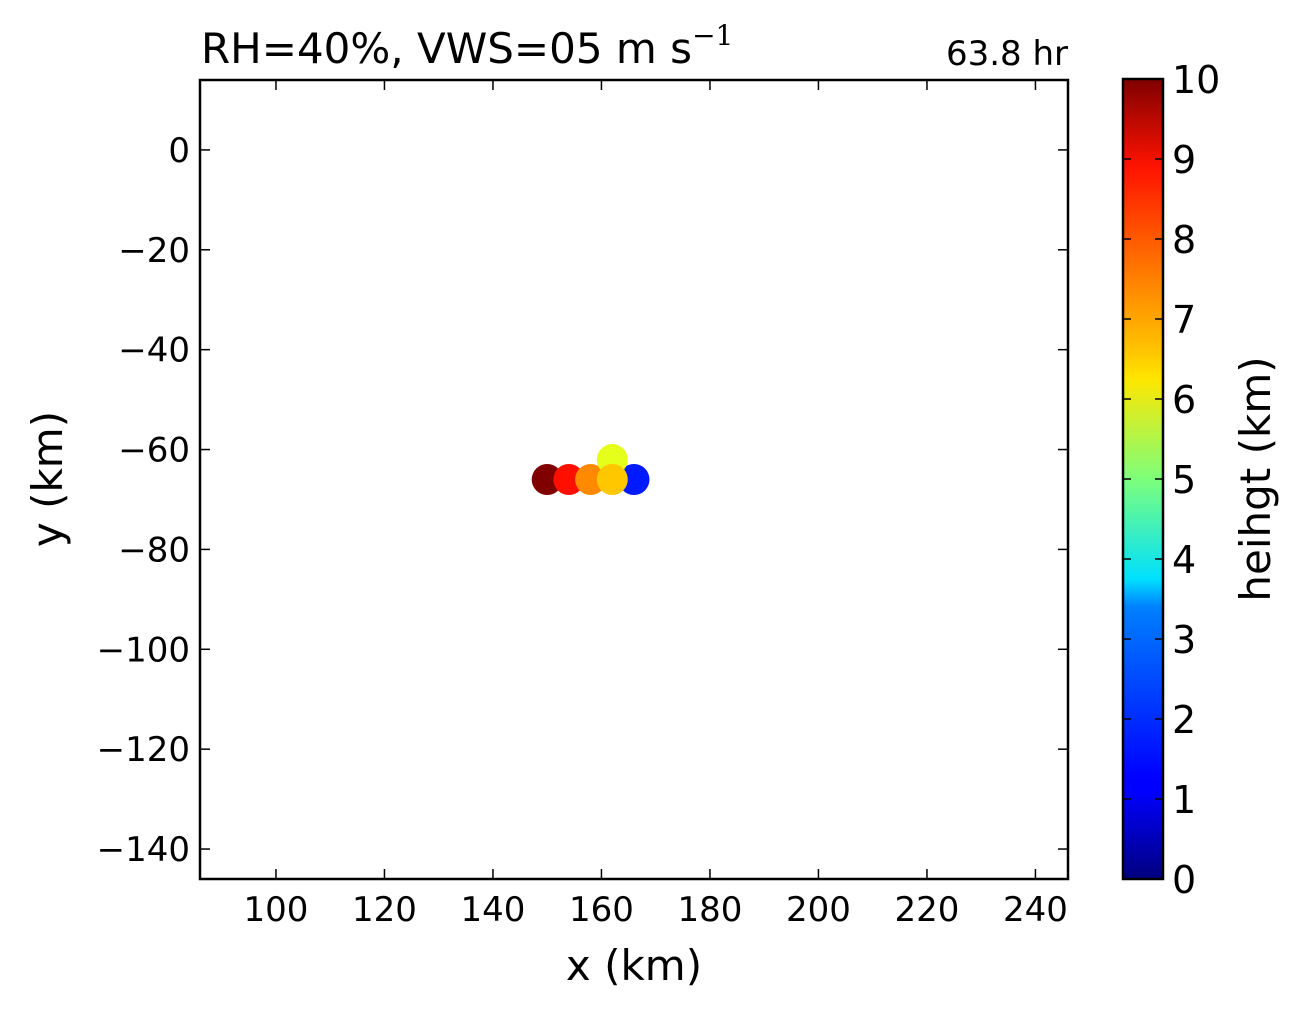 The width and height of the screenshot is (1304, 1012). I want to click on x-tick-label: 200, so click(818, 910).